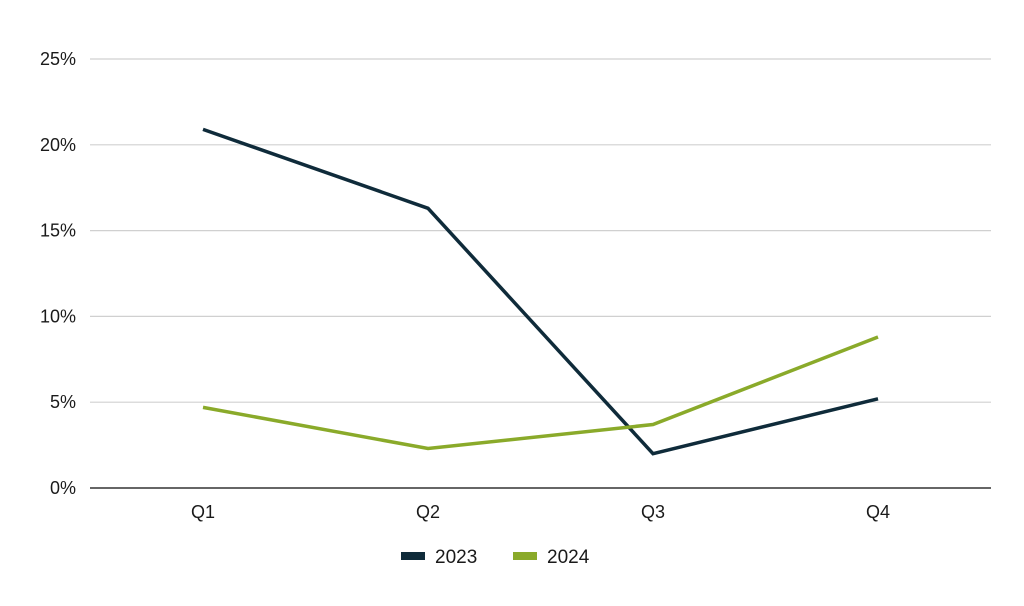  I want to click on x-tick-label: Q1, so click(203, 512).